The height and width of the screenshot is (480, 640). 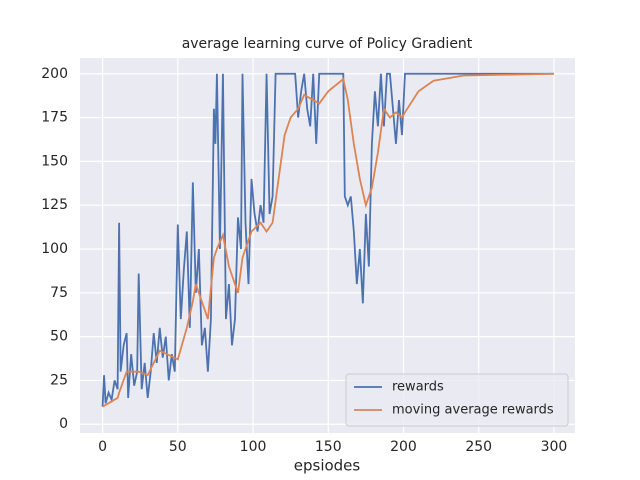 I want to click on y-tick-label: 150, so click(x=54, y=161).